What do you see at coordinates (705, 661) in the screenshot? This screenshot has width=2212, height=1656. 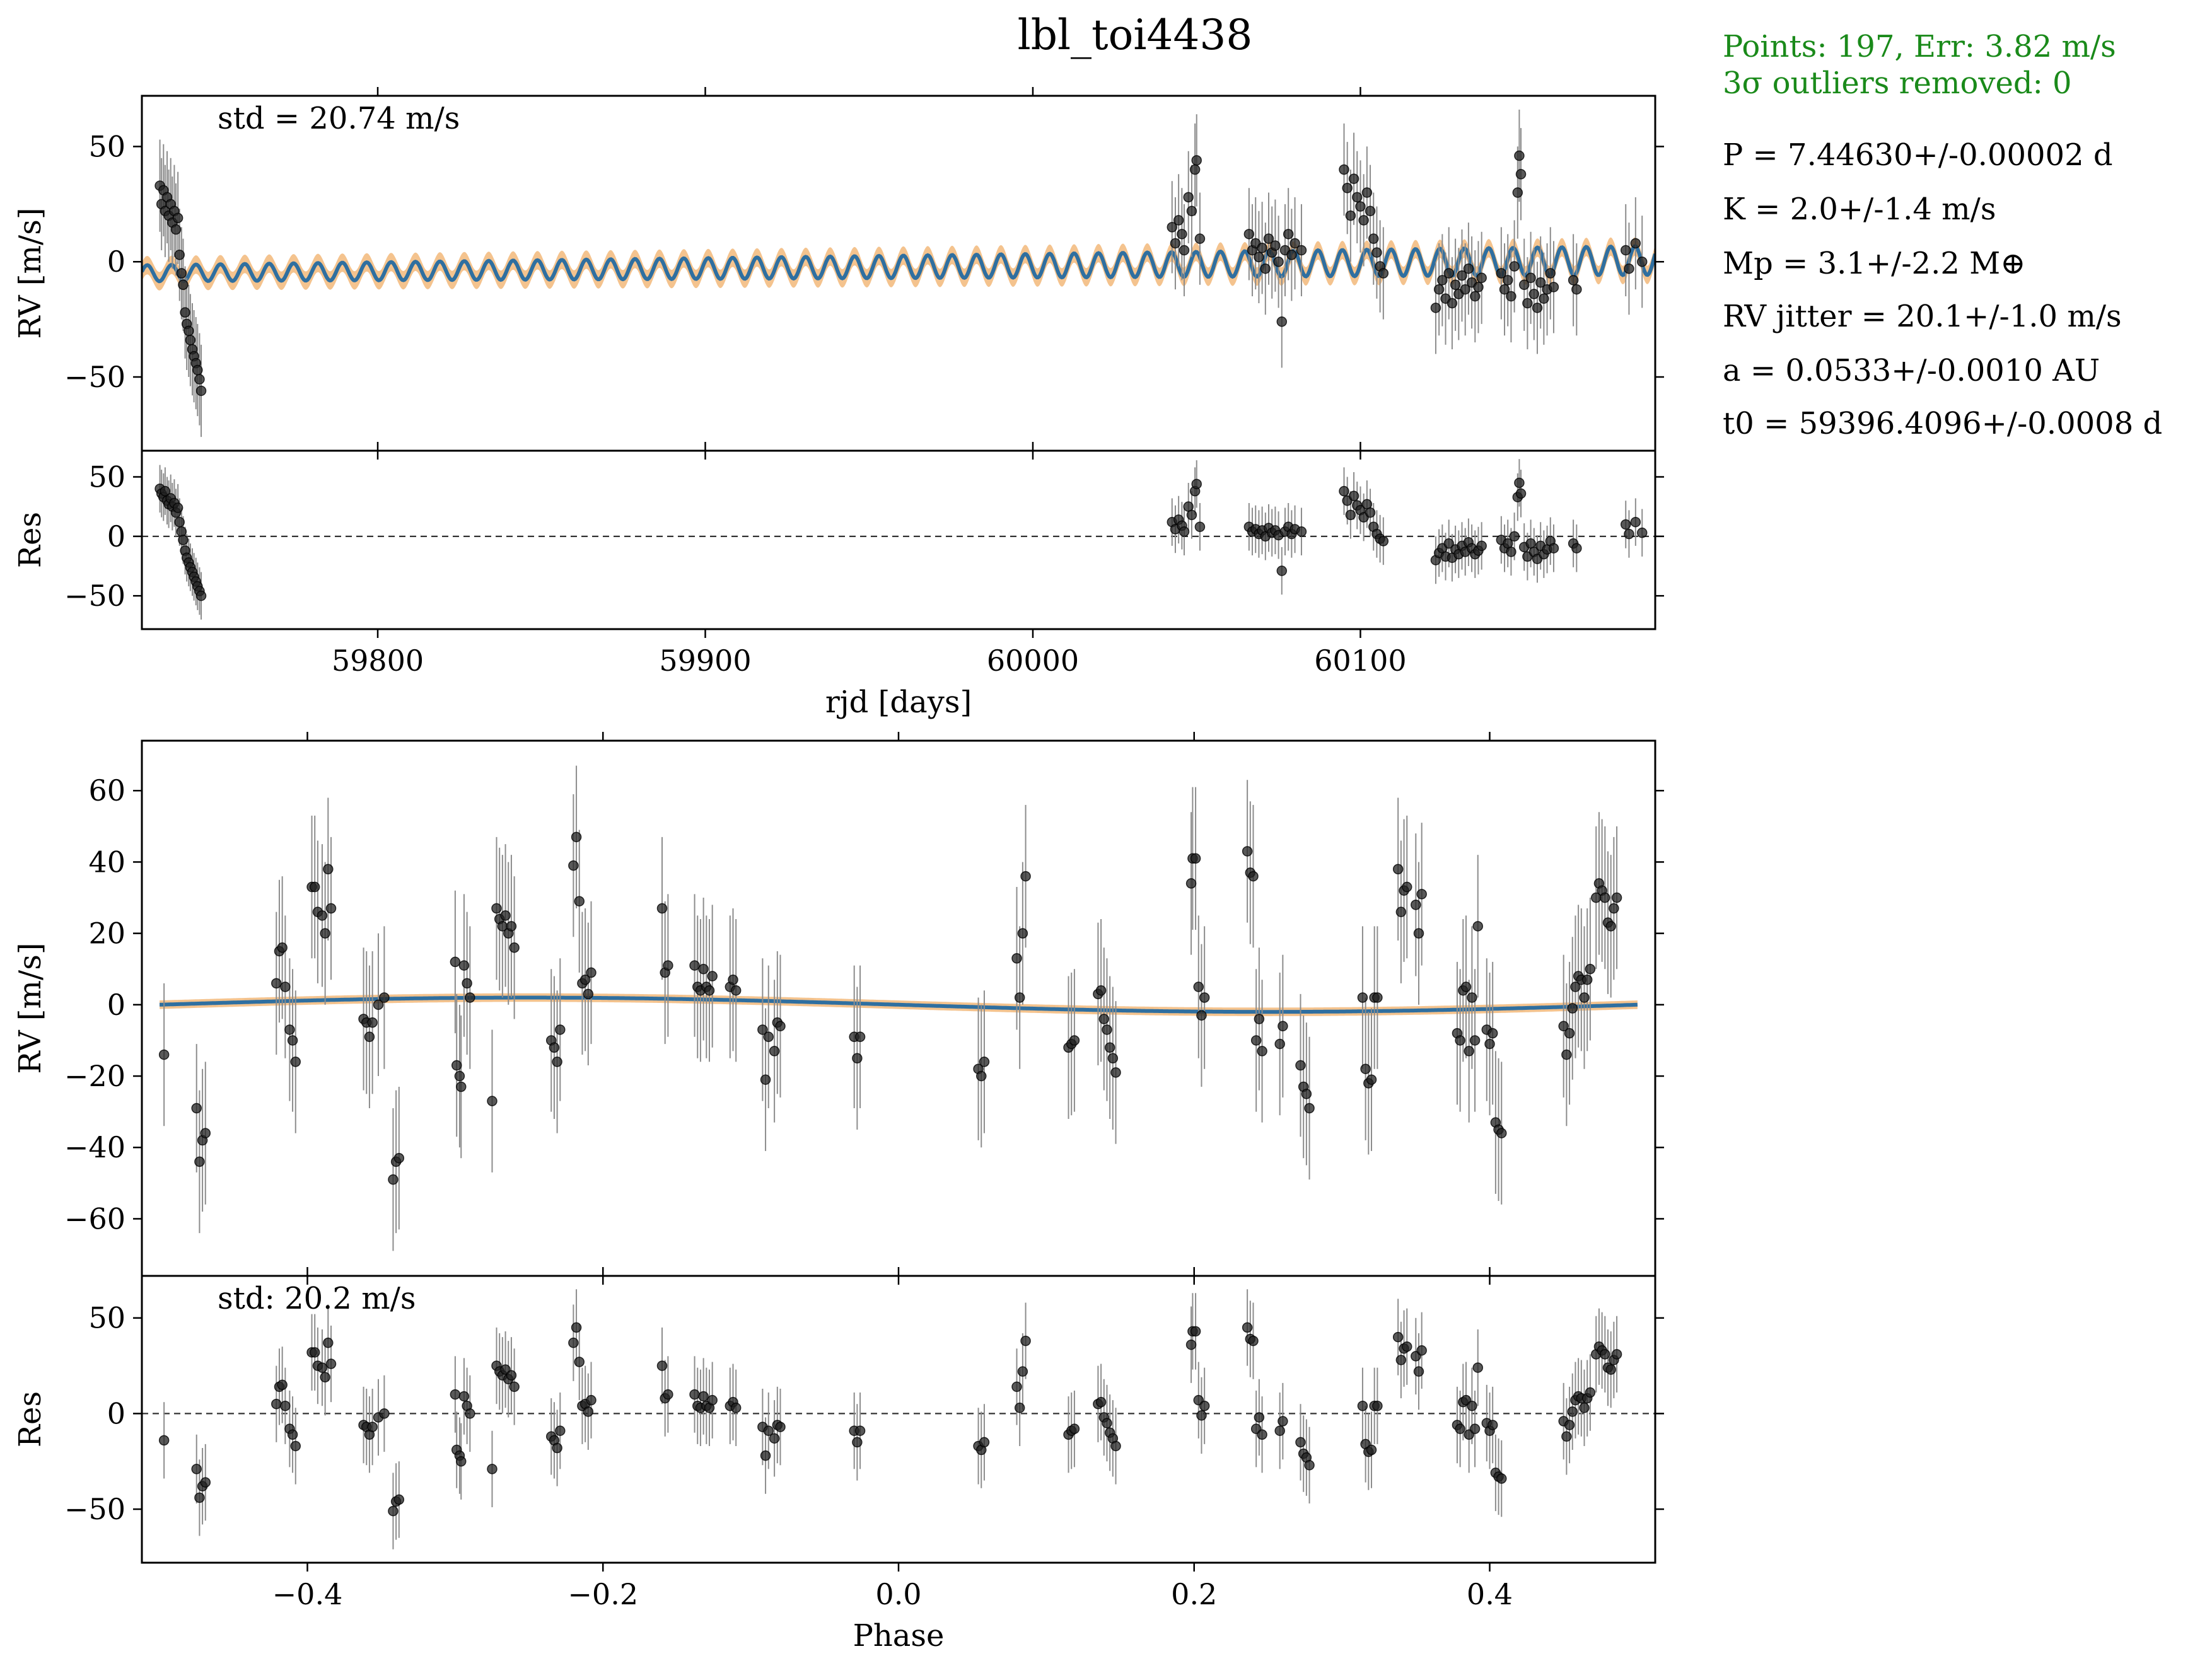 I see `x-tick-label: 59900` at bounding box center [705, 661].